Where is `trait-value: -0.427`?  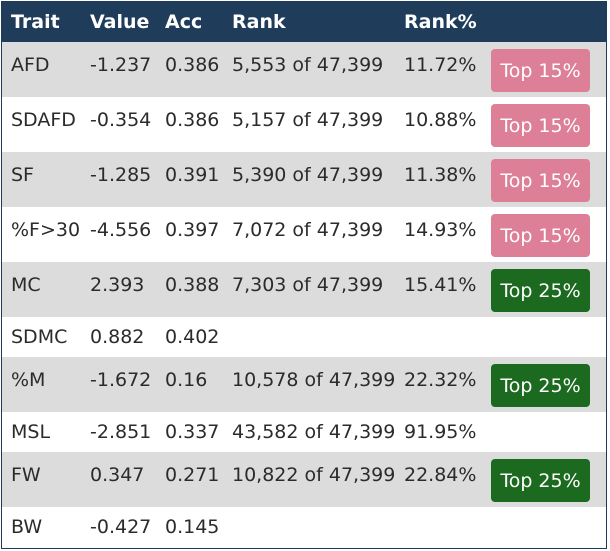 trait-value: -0.427 is located at coordinates (121, 527).